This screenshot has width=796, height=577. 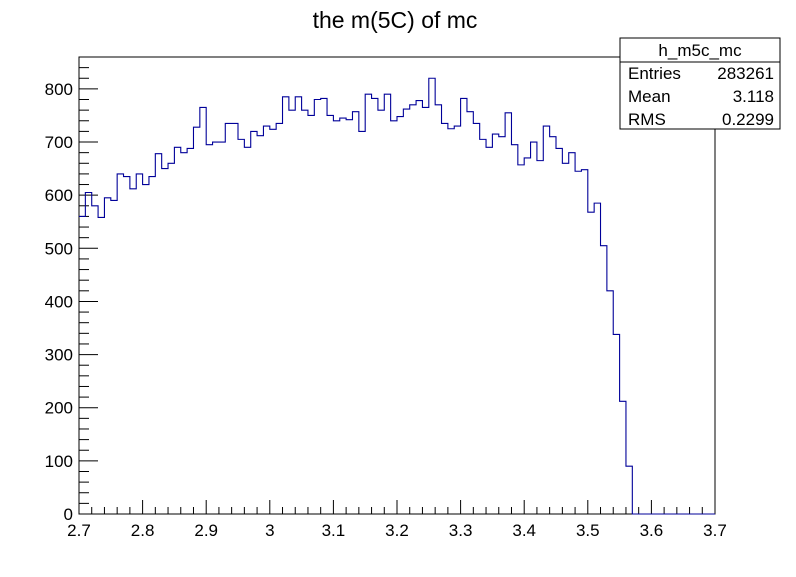 I want to click on stats-mean-value: 3.118, so click(x=753, y=96).